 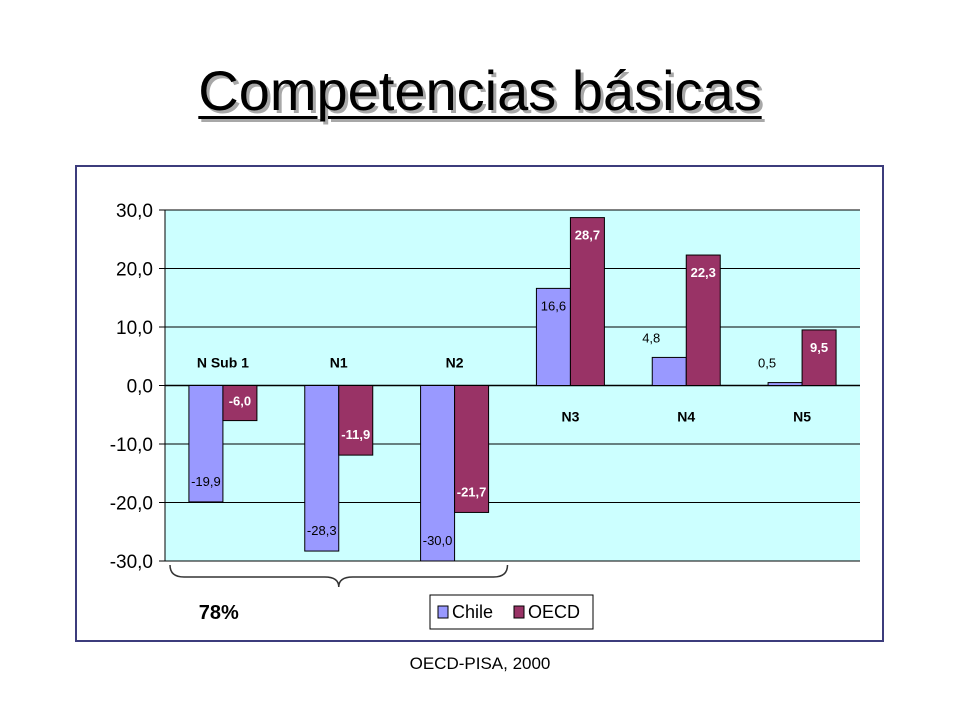 What do you see at coordinates (223, 363) in the screenshot?
I see `category-label: N Sub 1` at bounding box center [223, 363].